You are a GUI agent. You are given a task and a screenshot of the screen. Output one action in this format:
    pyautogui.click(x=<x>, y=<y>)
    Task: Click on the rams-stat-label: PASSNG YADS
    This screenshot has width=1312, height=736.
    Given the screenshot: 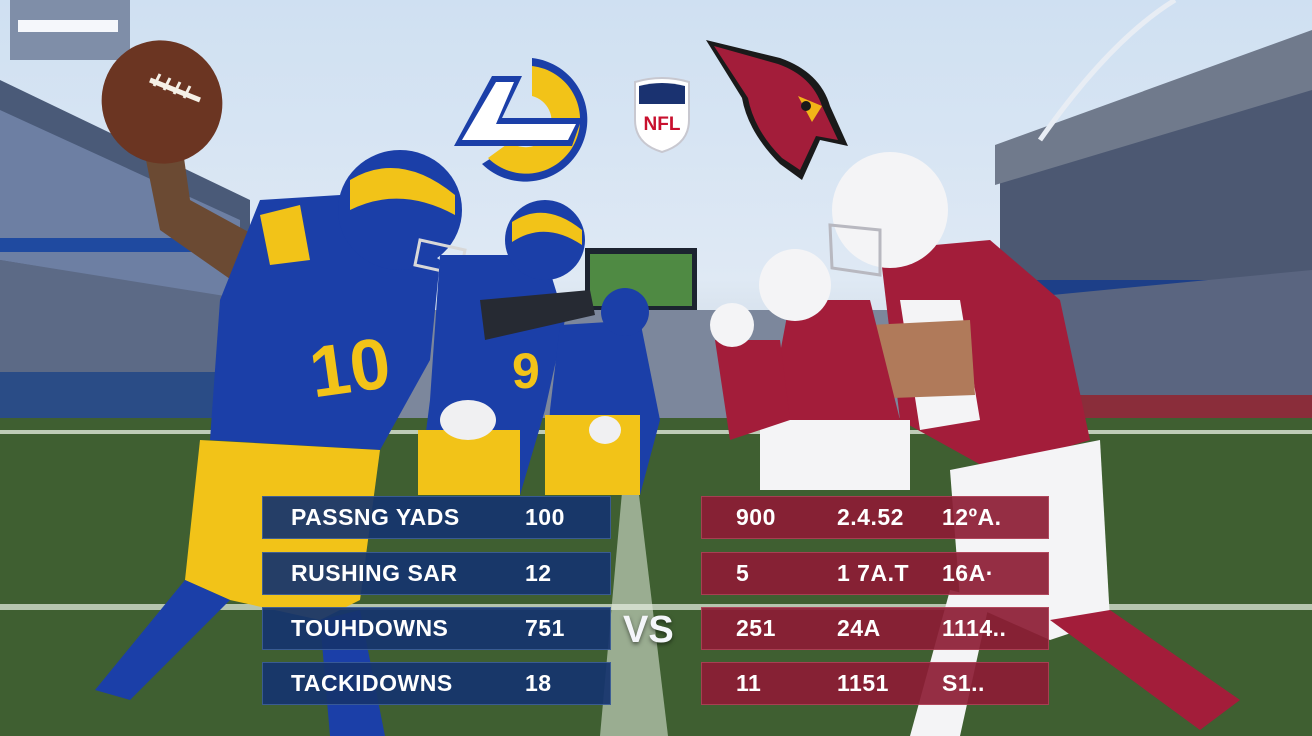 What is the action you would take?
    pyautogui.click(x=375, y=517)
    